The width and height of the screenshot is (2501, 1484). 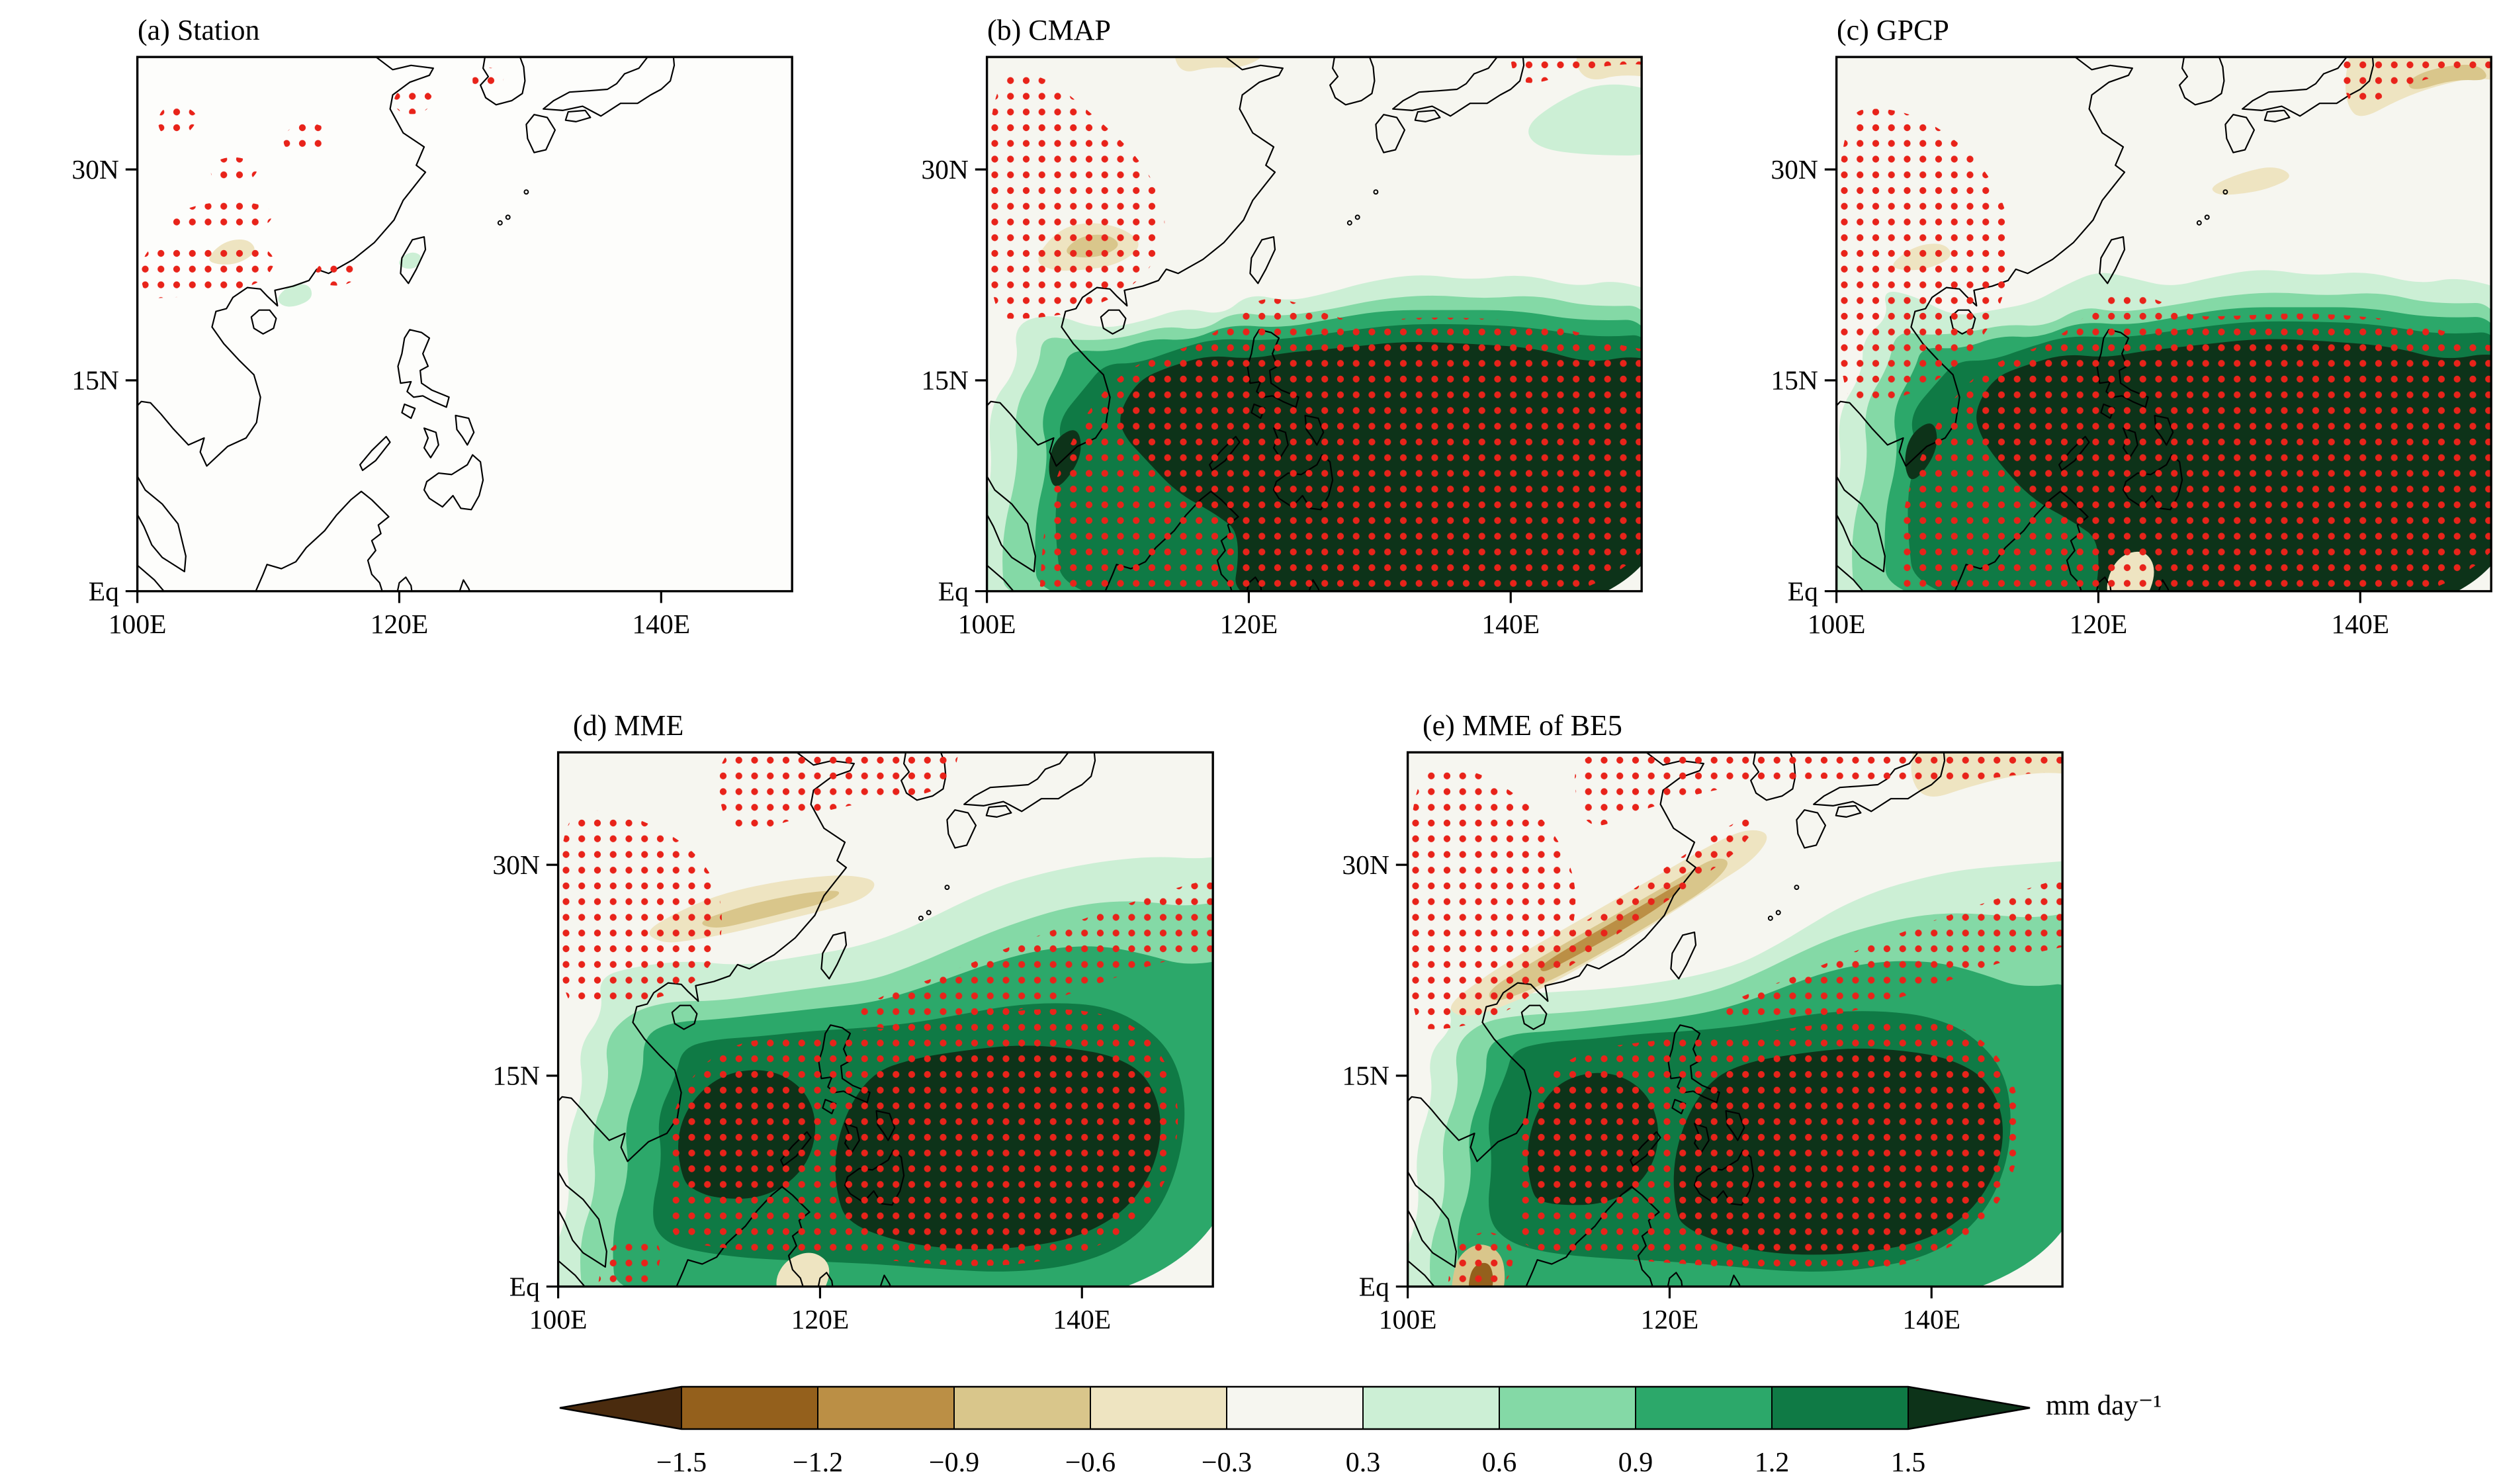 I want to click on panel-title-d: (d) MME, so click(x=629, y=726).